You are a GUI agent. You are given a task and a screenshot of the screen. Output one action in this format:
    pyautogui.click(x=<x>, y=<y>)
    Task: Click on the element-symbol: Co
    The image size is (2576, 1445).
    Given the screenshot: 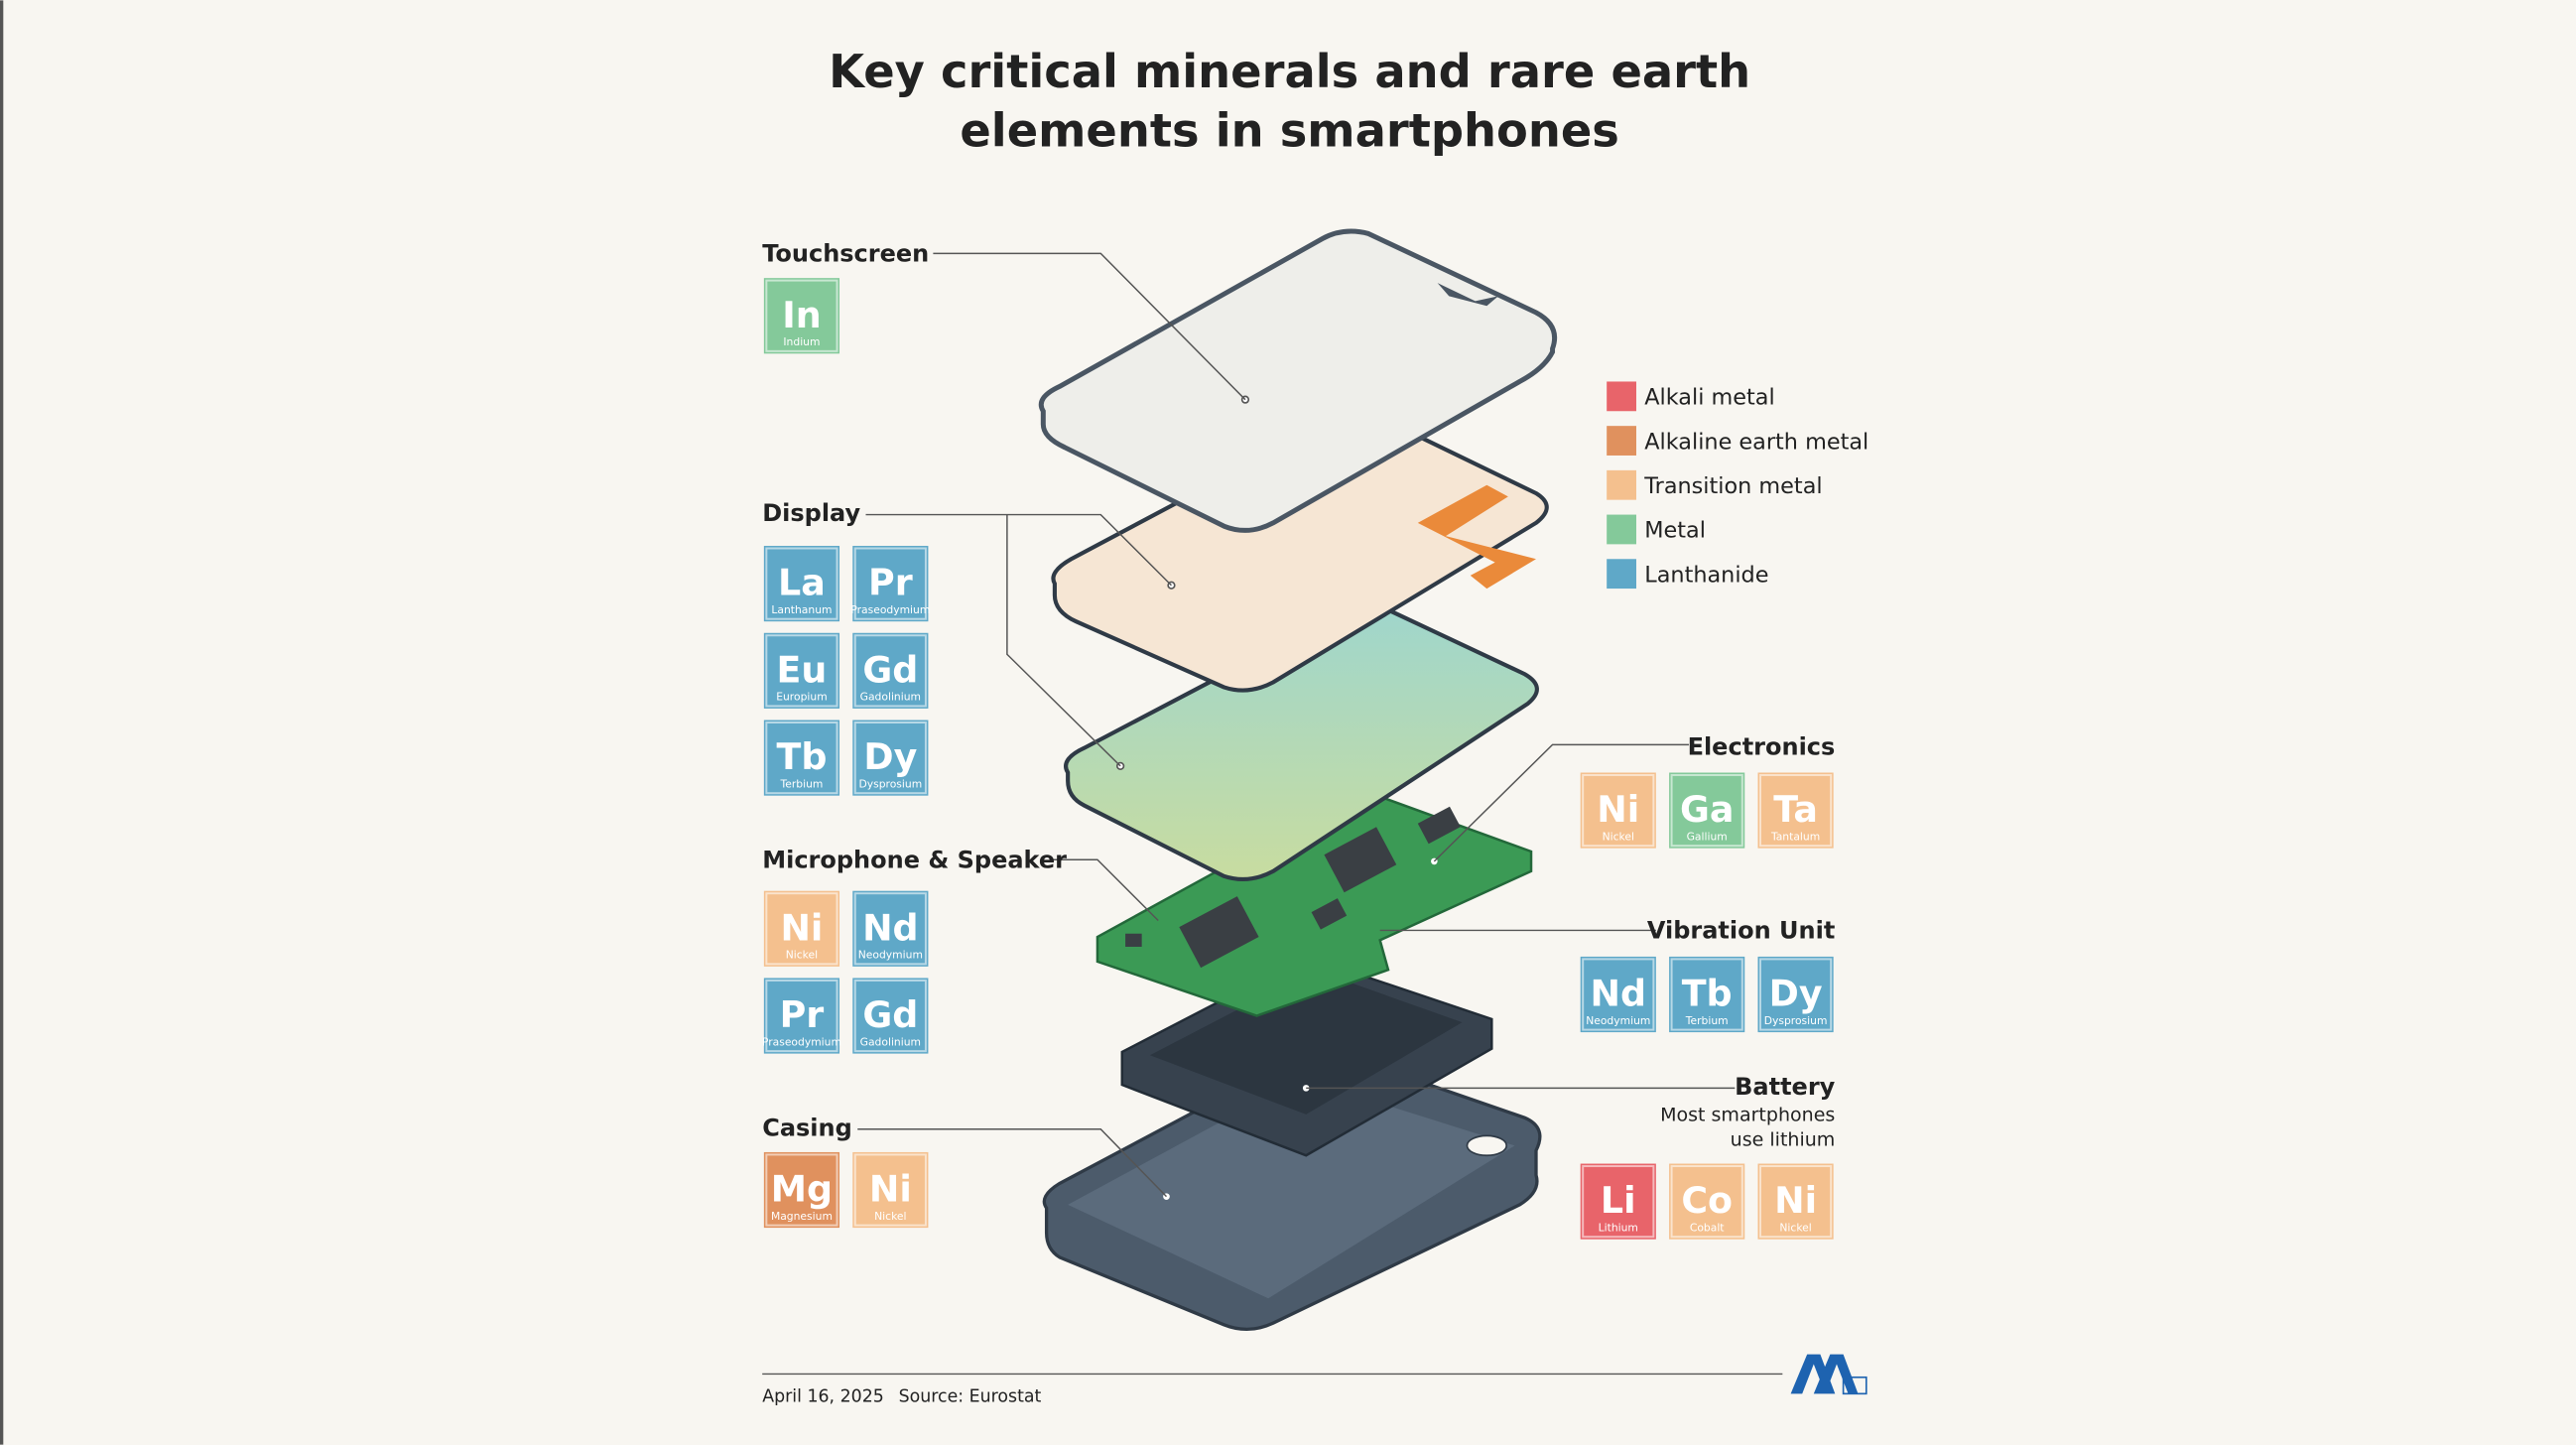 What is the action you would take?
    pyautogui.click(x=1707, y=1200)
    